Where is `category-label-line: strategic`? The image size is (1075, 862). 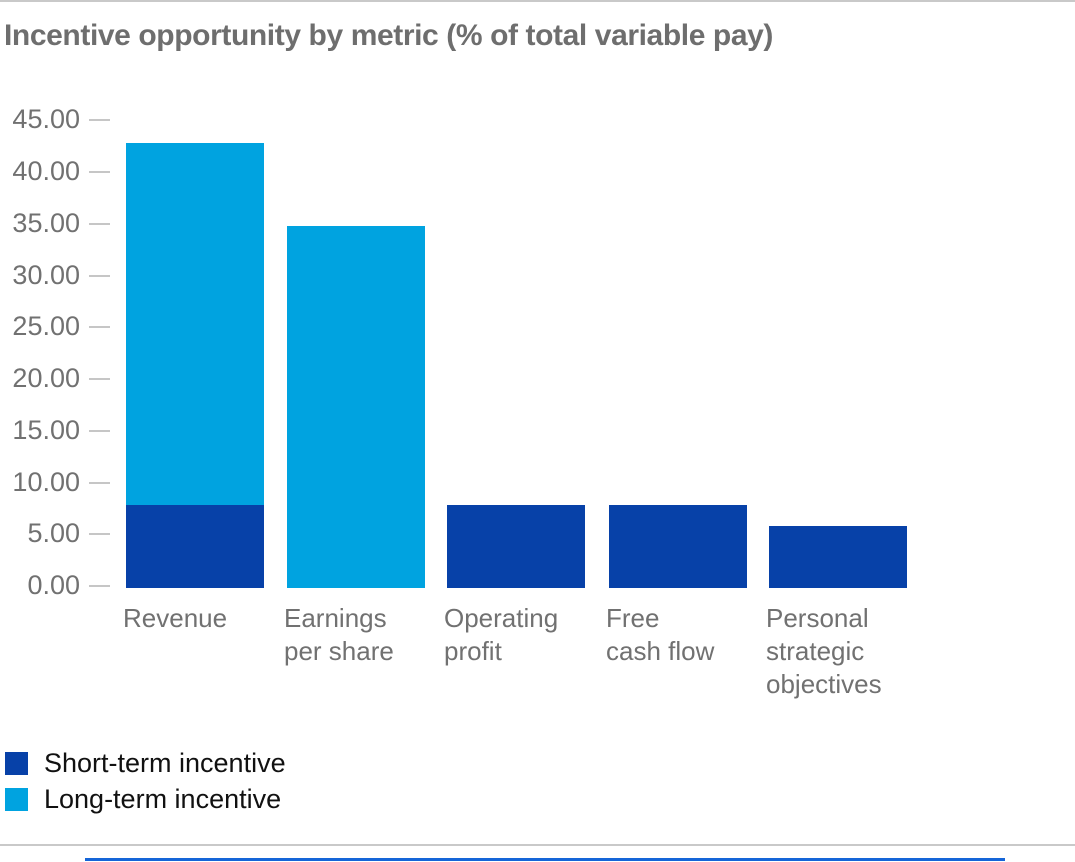
category-label-line: strategic is located at coordinates (815, 651).